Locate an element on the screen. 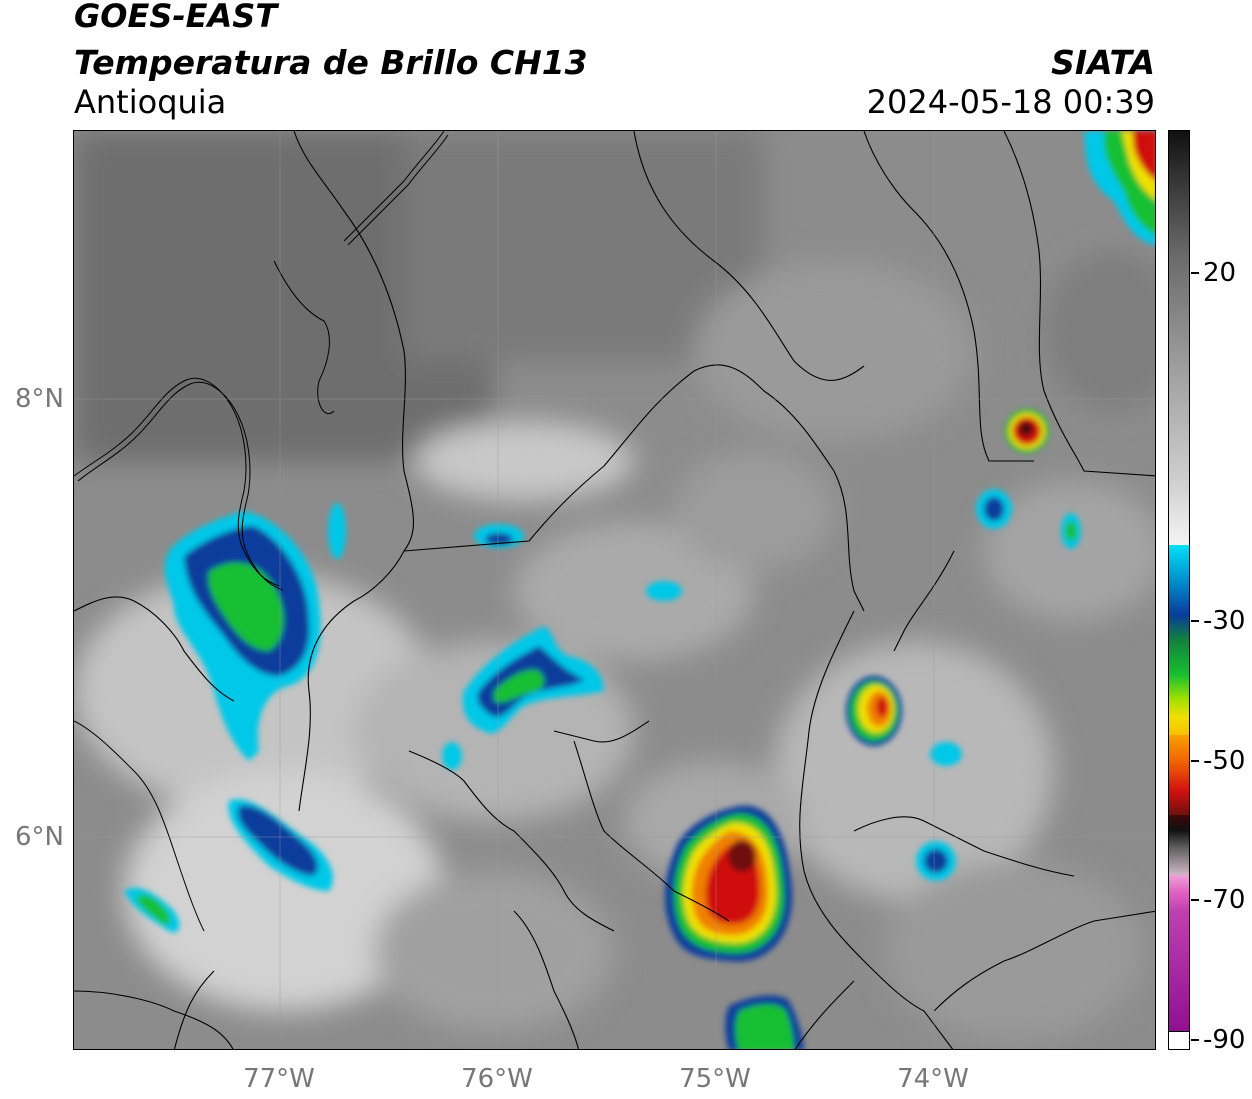  lon-label-75w: 75°W is located at coordinates (715, 1079).